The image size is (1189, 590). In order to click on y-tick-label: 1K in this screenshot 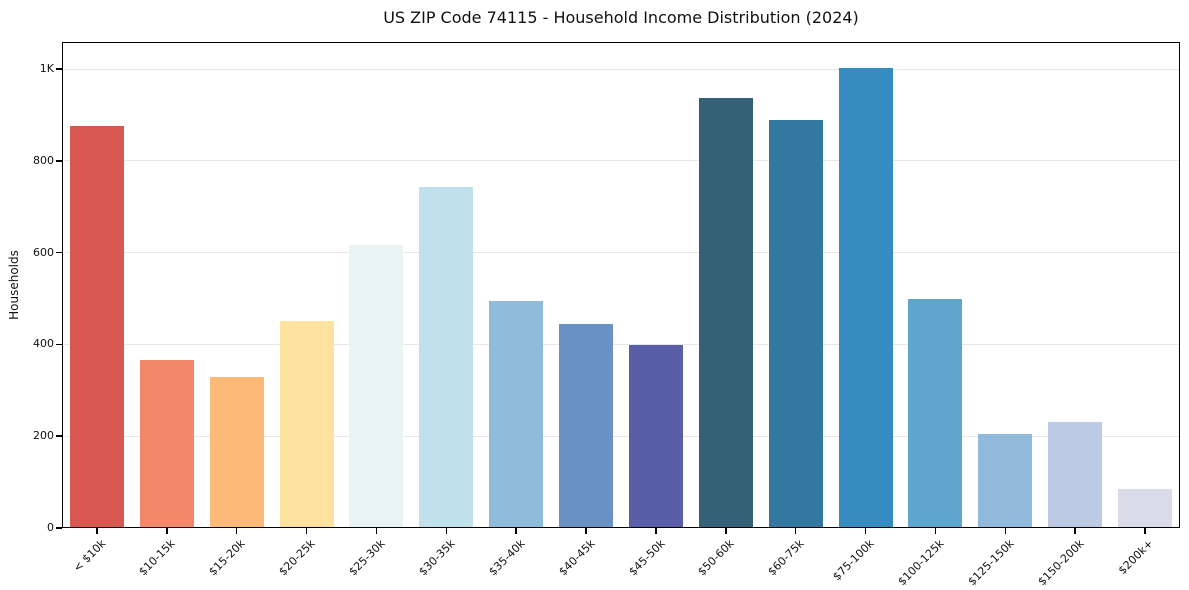, I will do `click(46, 69)`.